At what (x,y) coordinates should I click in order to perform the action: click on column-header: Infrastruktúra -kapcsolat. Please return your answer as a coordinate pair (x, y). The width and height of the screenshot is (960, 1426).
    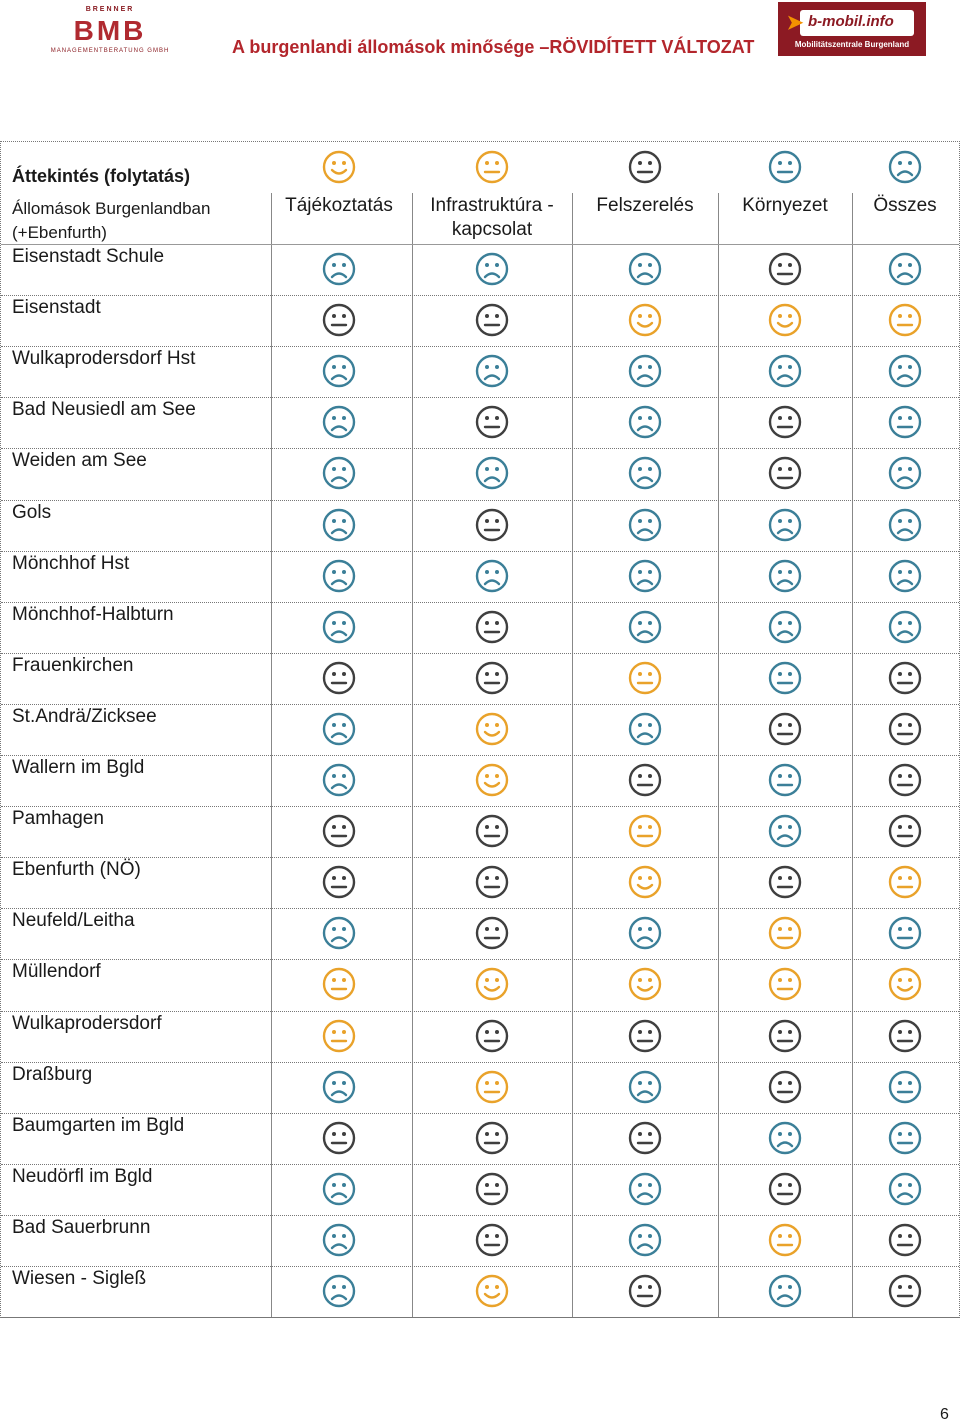
    Looking at the image, I should click on (492, 217).